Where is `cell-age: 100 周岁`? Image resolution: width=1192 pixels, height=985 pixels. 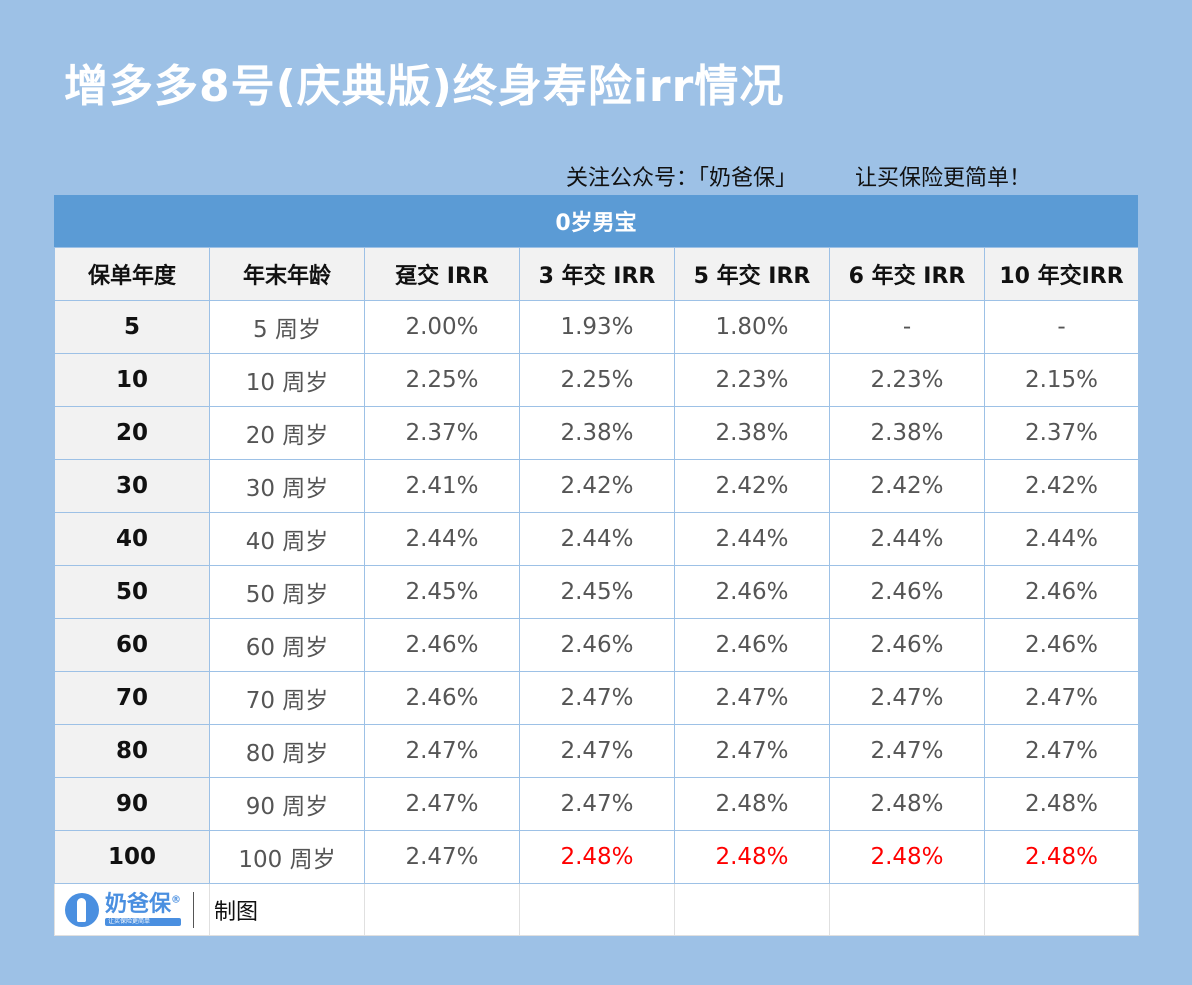
cell-age: 100 周岁 is located at coordinates (287, 857).